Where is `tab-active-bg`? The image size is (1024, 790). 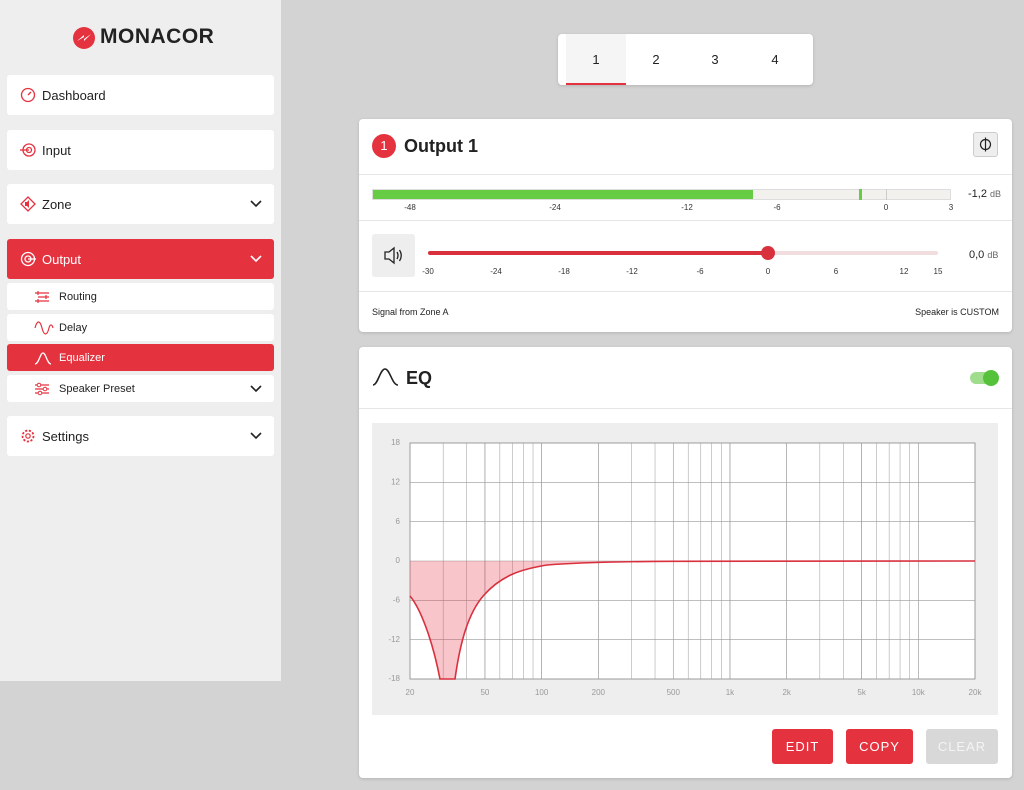 tab-active-bg is located at coordinates (596, 59).